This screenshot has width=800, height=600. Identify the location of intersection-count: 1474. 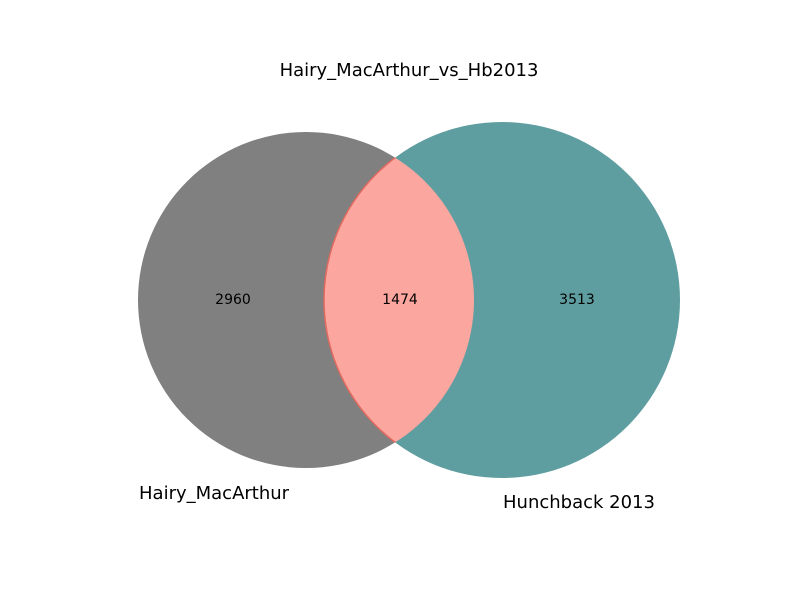
(400, 300).